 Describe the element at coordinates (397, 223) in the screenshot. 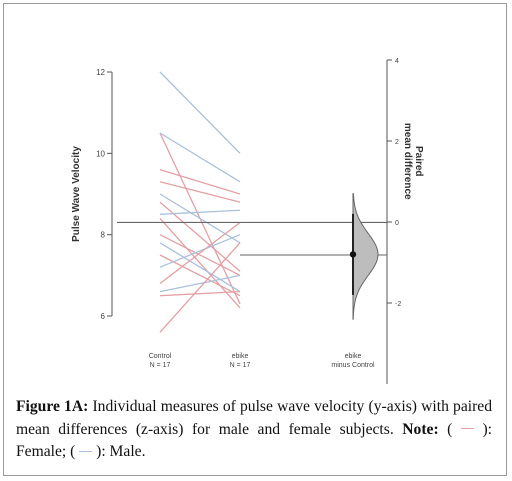

I see `y-tick-label-right-0: 0` at that location.